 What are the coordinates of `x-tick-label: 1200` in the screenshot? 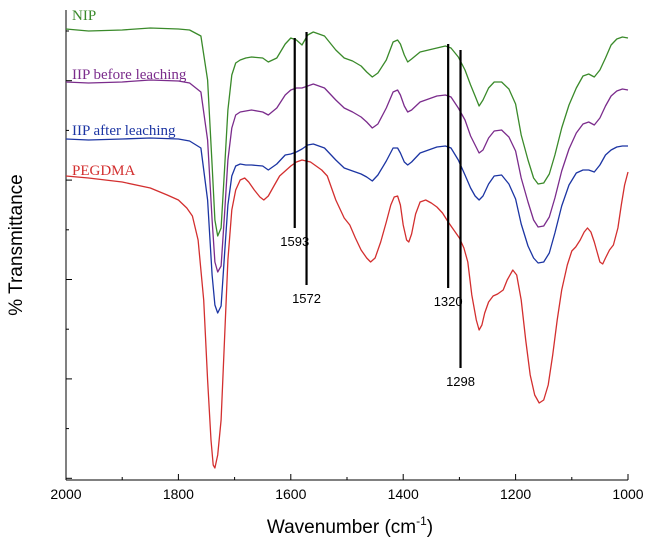 It's located at (515, 494).